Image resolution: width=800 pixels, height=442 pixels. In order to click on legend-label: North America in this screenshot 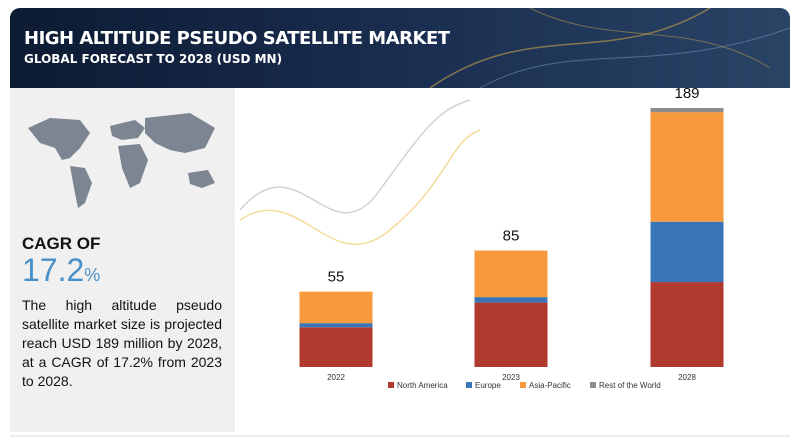, I will do `click(422, 385)`.